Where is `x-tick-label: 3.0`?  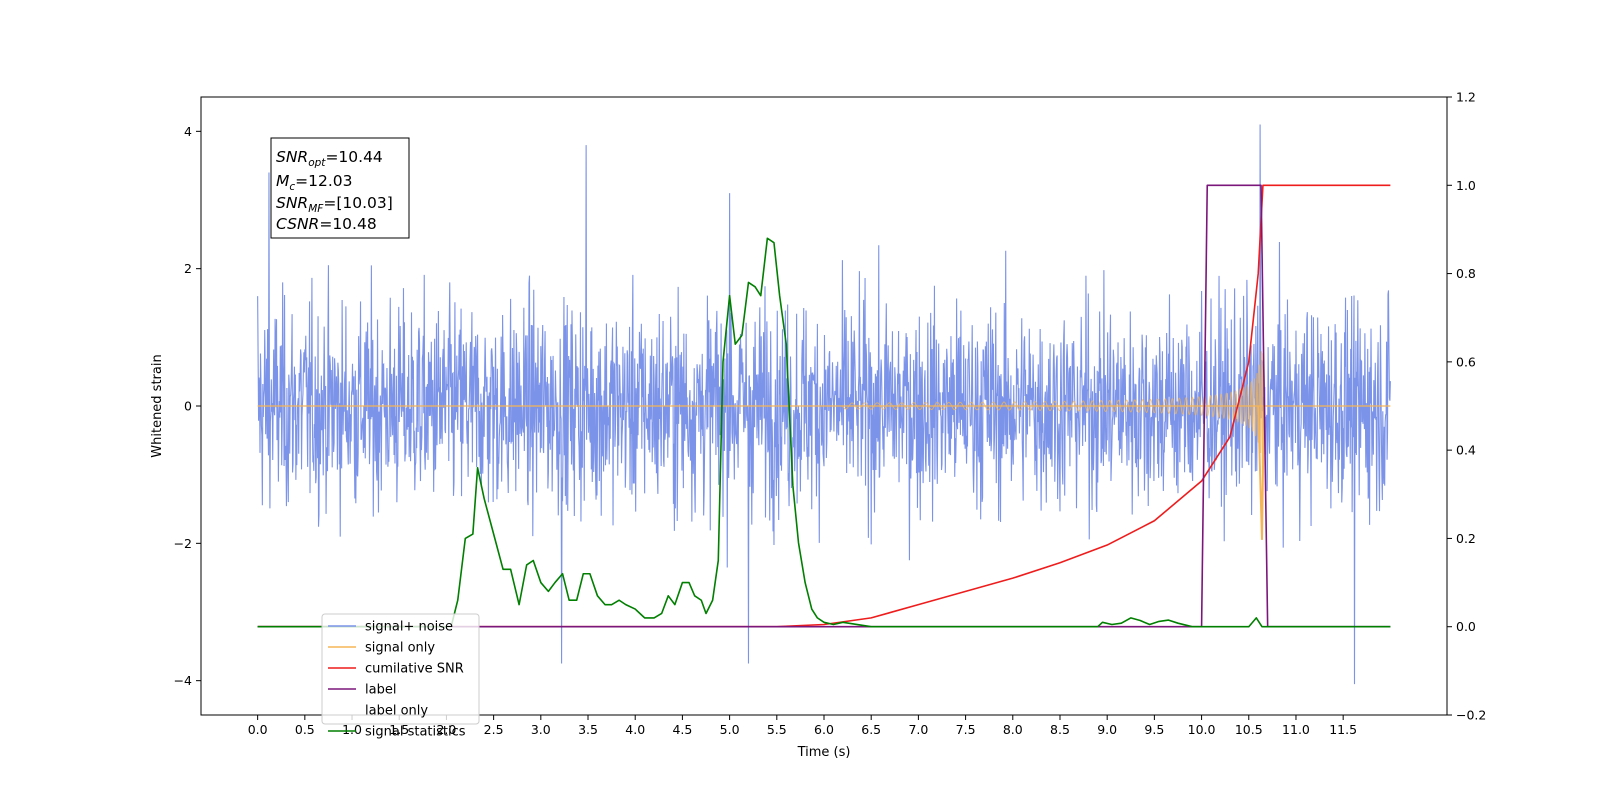 x-tick-label: 3.0 is located at coordinates (541, 729).